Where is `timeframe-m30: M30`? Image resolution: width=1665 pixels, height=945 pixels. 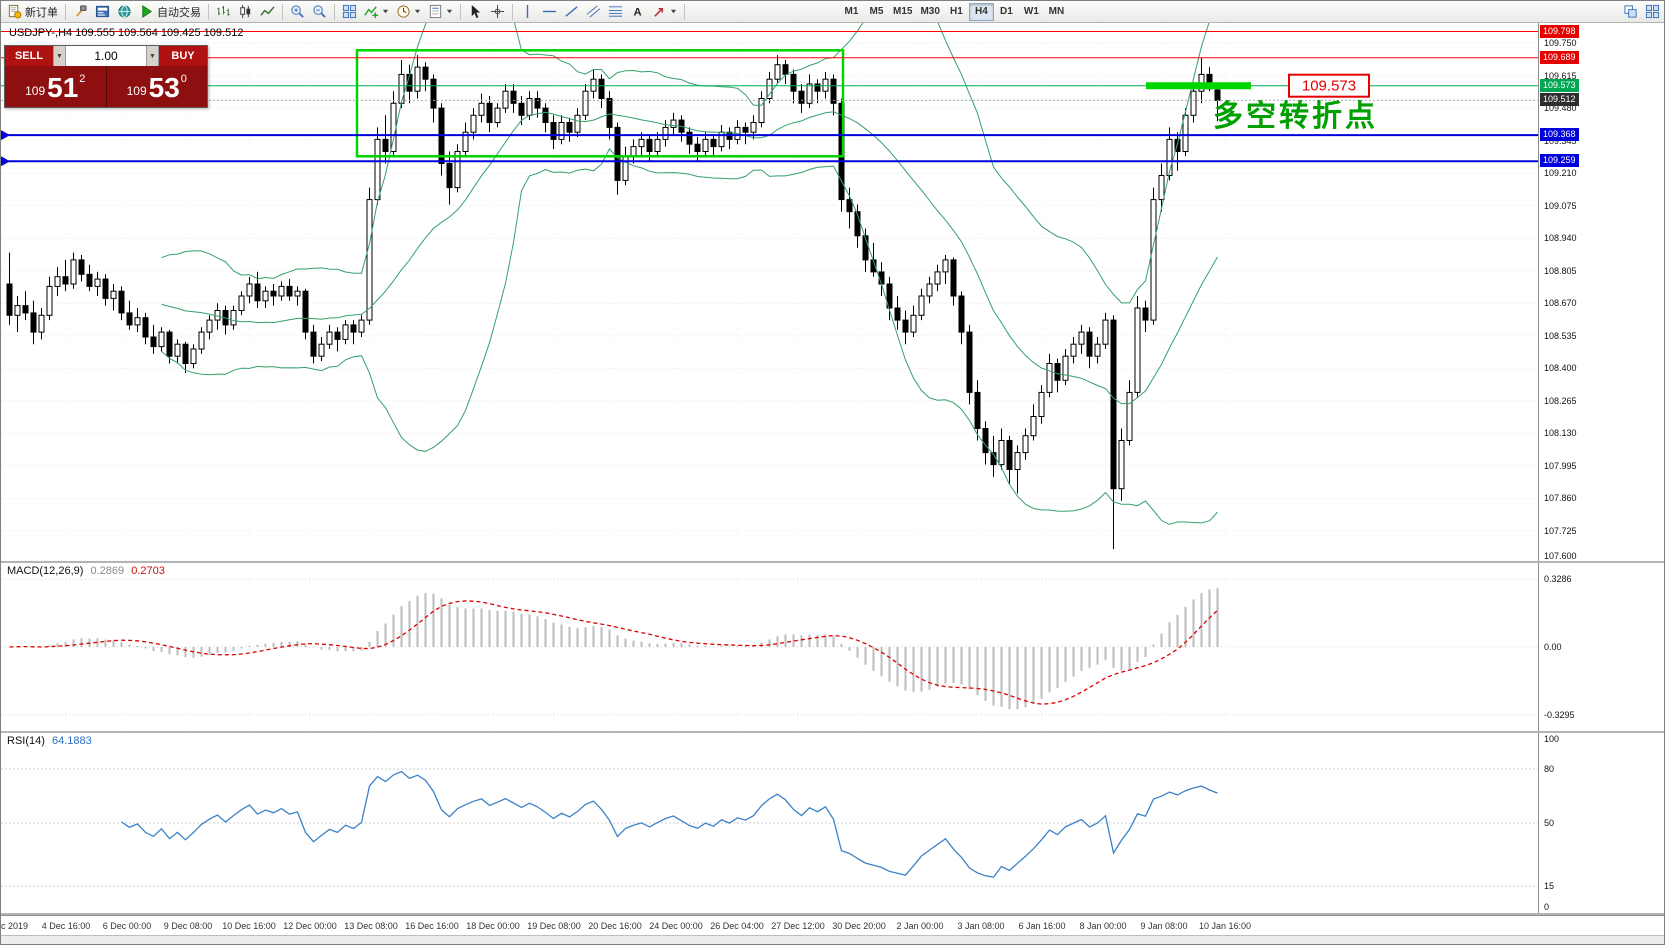
timeframe-m30: M30 is located at coordinates (930, 11).